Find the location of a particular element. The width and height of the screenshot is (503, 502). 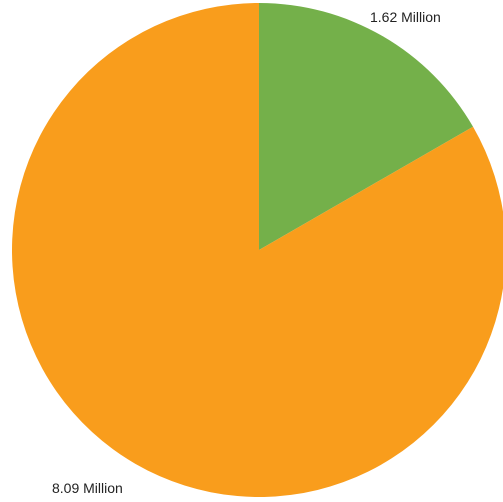

pie-slice-label-1: 1.62 Million is located at coordinates (405, 17).